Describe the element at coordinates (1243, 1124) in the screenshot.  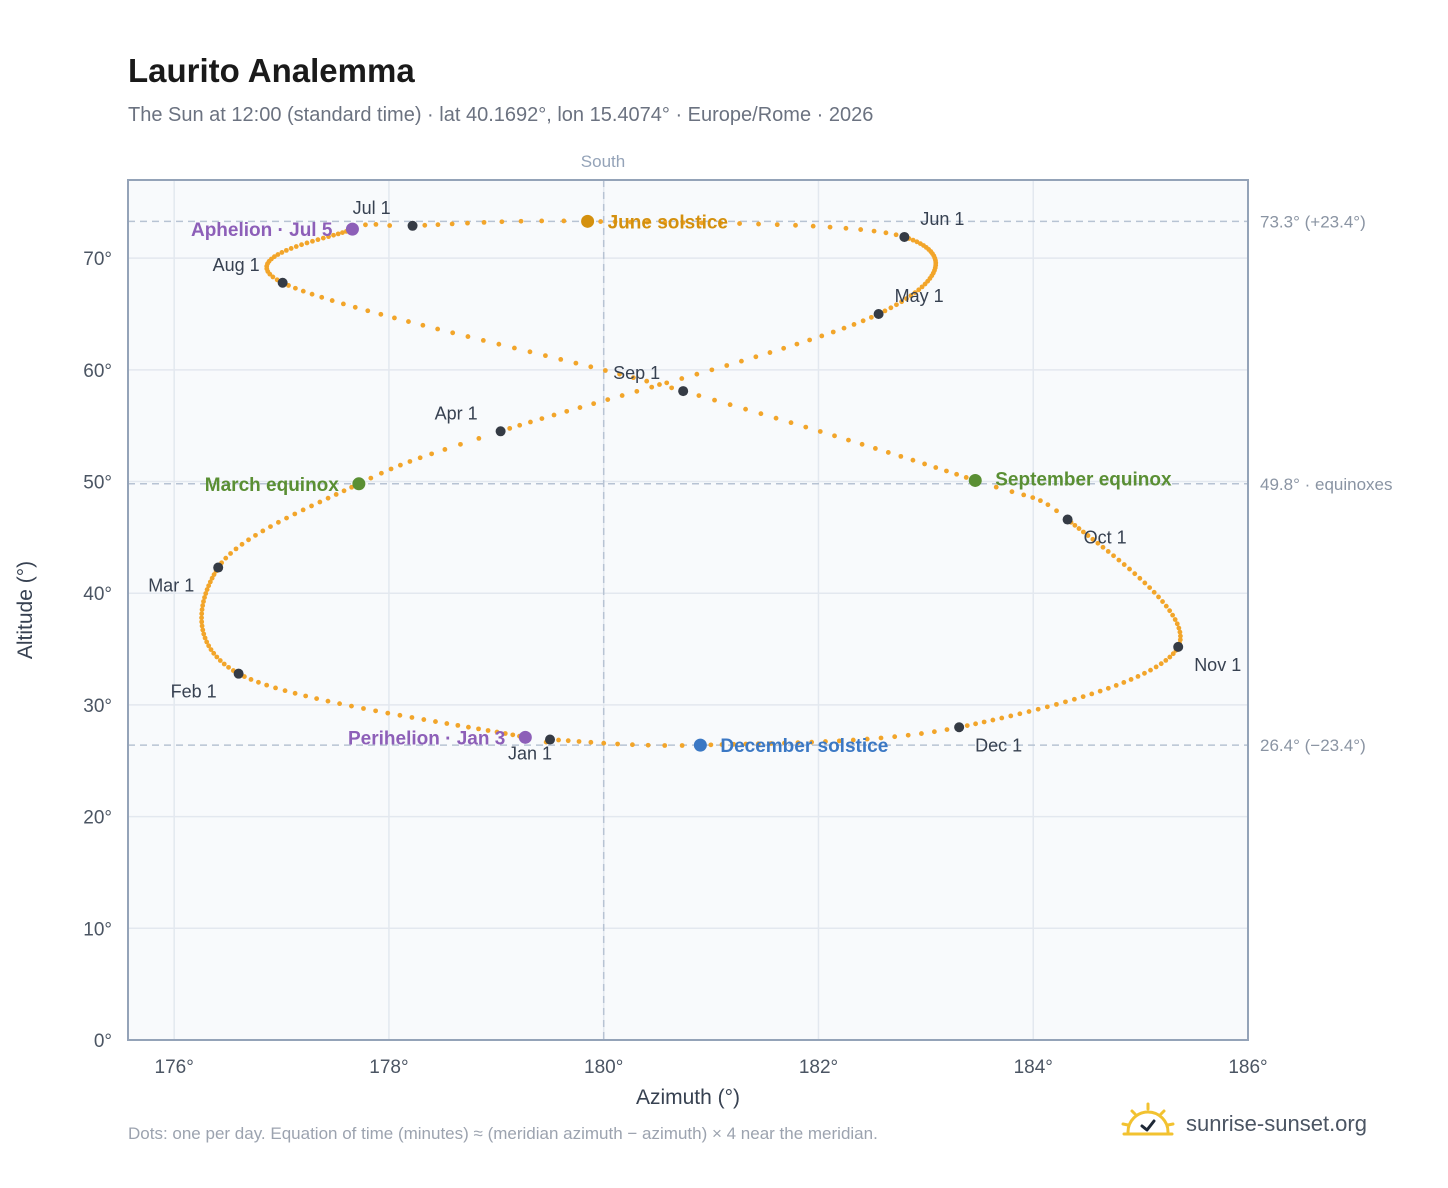
I see `brand: sunrise-sunset.org` at that location.